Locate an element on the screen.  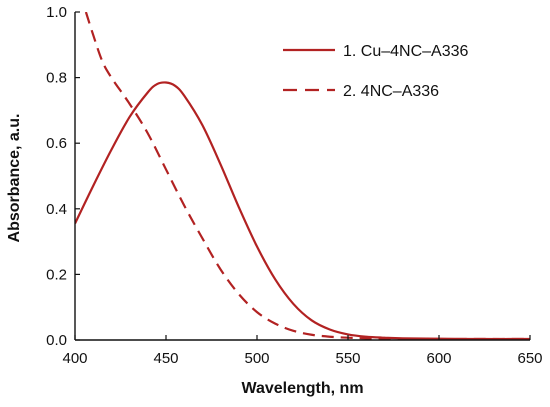
x-tick-label: 650 is located at coordinates (529, 358).